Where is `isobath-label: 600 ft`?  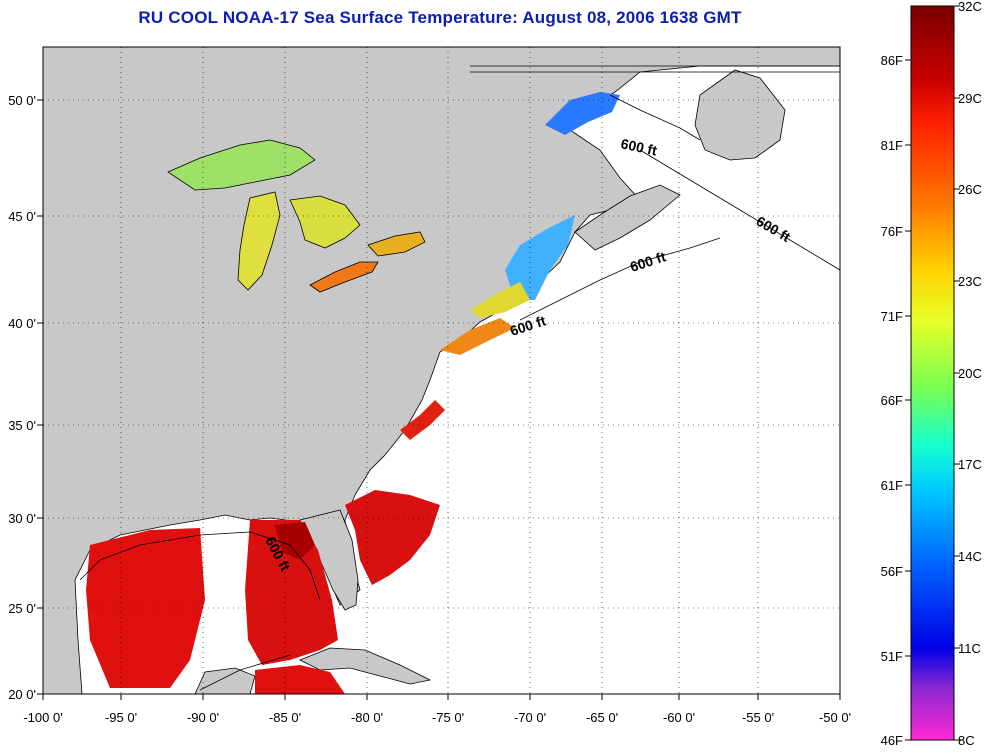
isobath-label: 600 ft is located at coordinates (638, 146).